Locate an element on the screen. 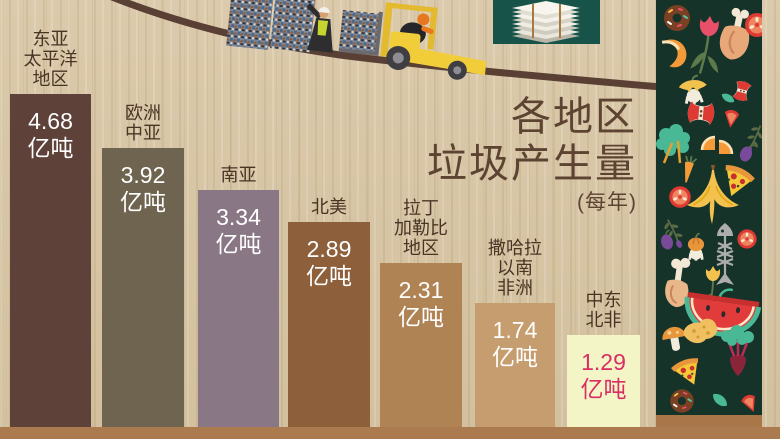 Image resolution: width=780 pixels, height=439 pixels. mushroom-icon is located at coordinates (674, 338).